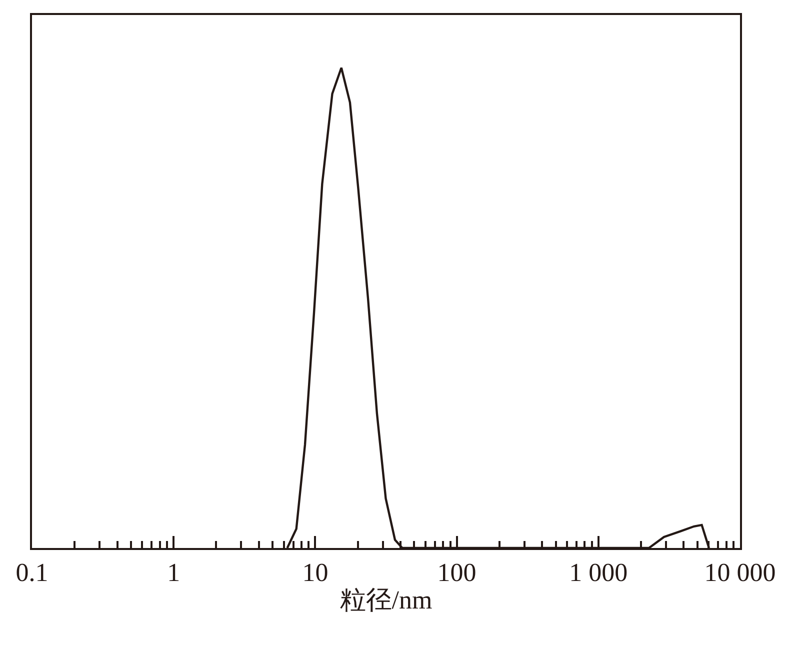  I want to click on x-tick-label: 10 000, so click(740, 573).